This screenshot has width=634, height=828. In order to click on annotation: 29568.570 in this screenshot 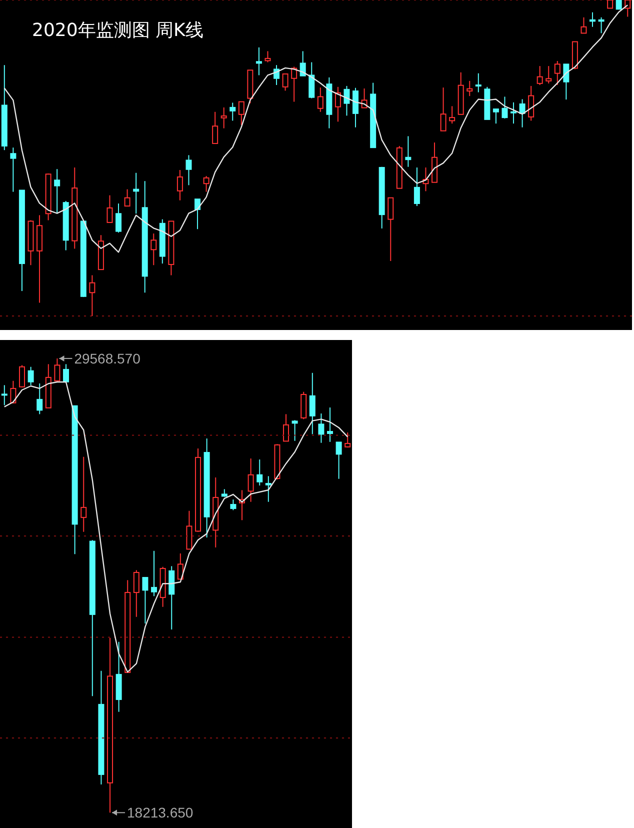, I will do `click(107, 358)`.